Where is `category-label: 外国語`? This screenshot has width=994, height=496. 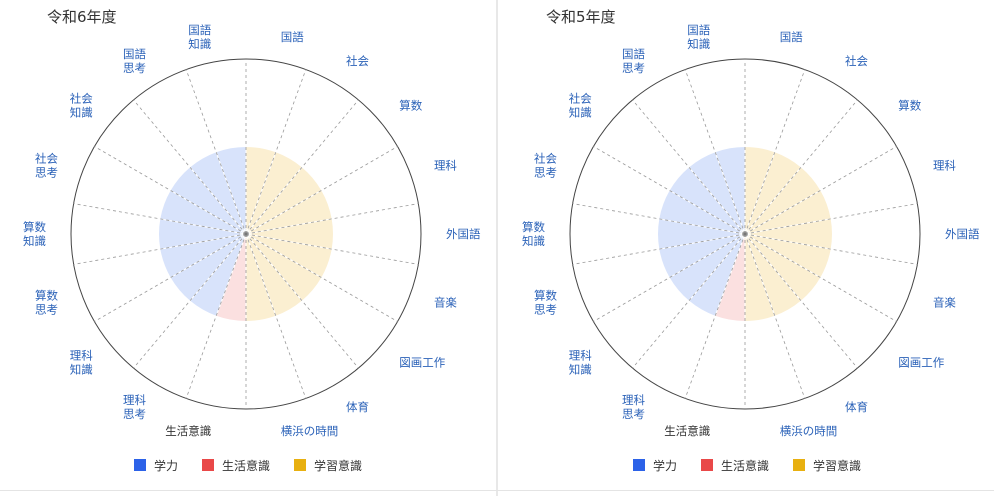 category-label: 外国語 is located at coordinates (962, 234).